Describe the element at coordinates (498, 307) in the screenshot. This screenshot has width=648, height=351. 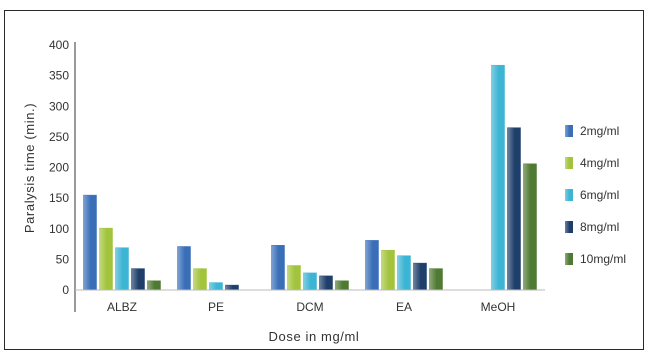
I see `x-tick-label: MeOH` at that location.